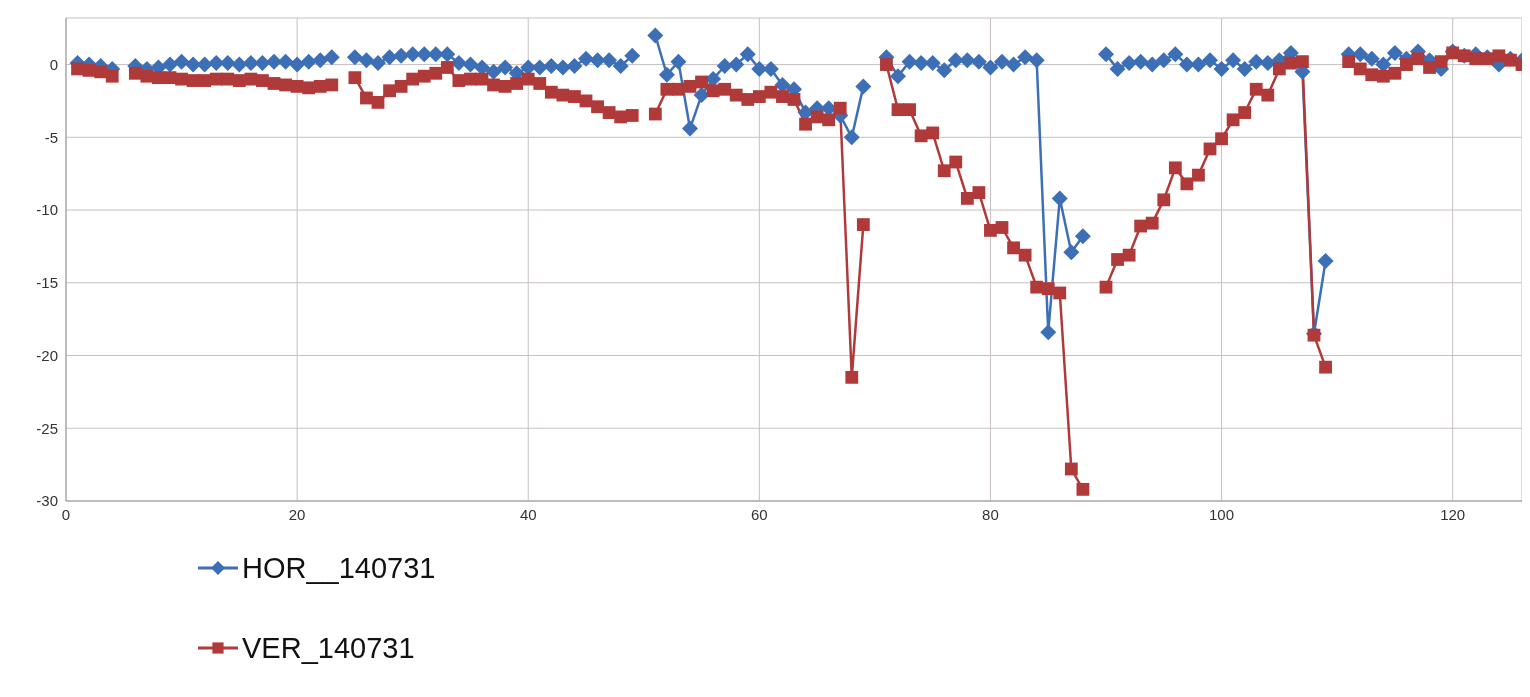 The image size is (1530, 697). What do you see at coordinates (1222, 514) in the screenshot?
I see `x-tick-label: 100` at bounding box center [1222, 514].